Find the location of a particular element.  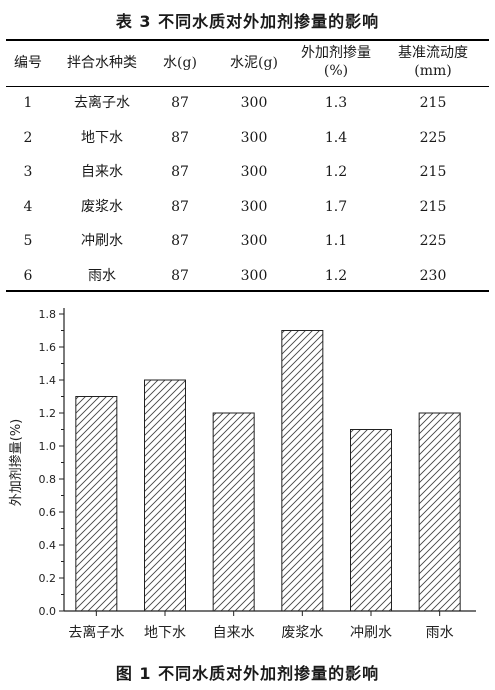

x-tick-label: 雨水 is located at coordinates (440, 633).